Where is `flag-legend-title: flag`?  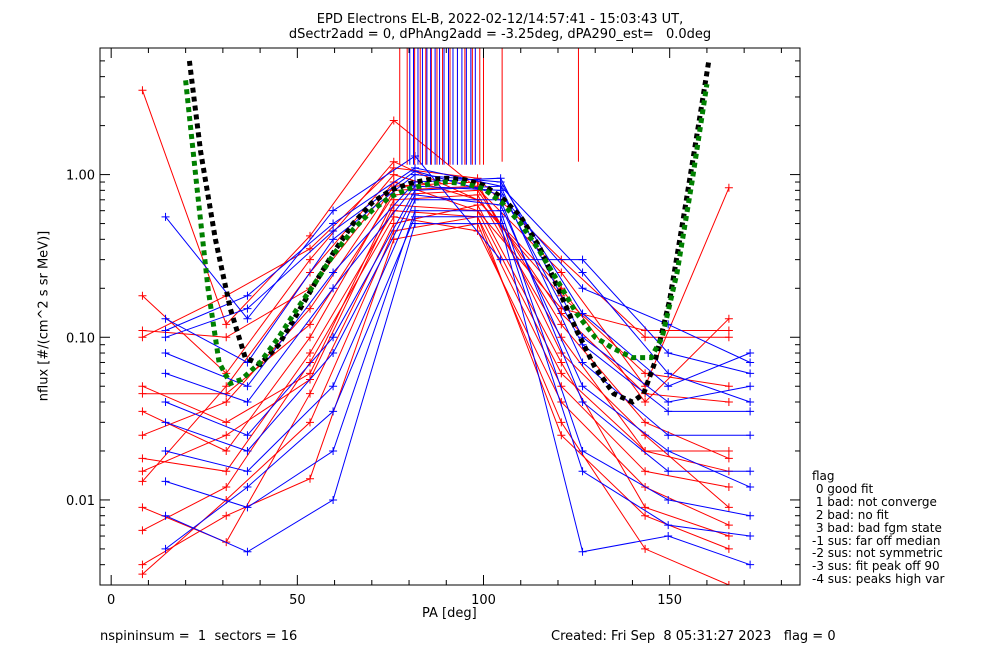 flag-legend-title: flag is located at coordinates (823, 476).